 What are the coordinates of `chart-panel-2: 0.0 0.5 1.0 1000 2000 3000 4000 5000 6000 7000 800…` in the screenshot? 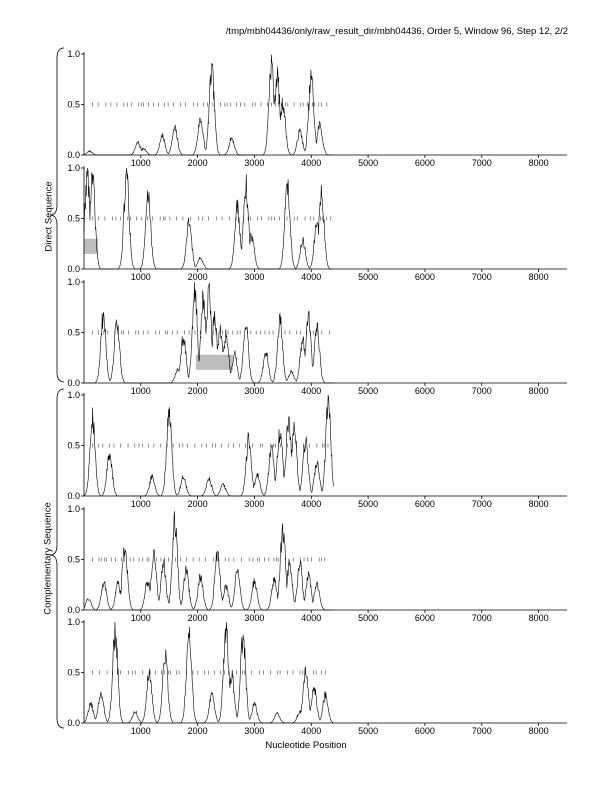 It's located at (317, 222).